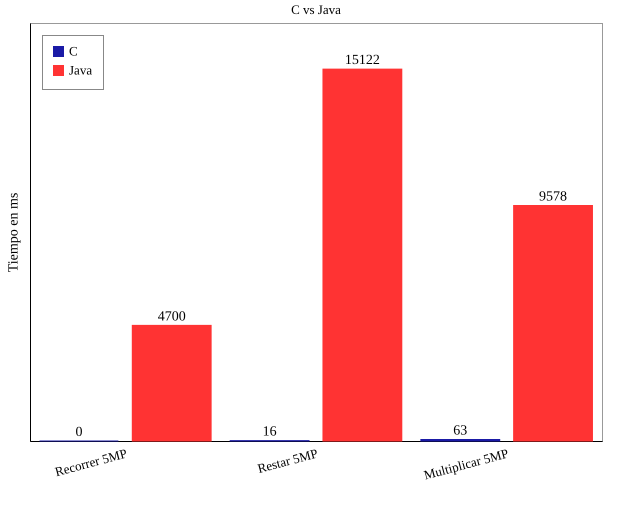 The image size is (619, 506). I want to click on x-tick-label: Recorrer 5MP, so click(91, 463).